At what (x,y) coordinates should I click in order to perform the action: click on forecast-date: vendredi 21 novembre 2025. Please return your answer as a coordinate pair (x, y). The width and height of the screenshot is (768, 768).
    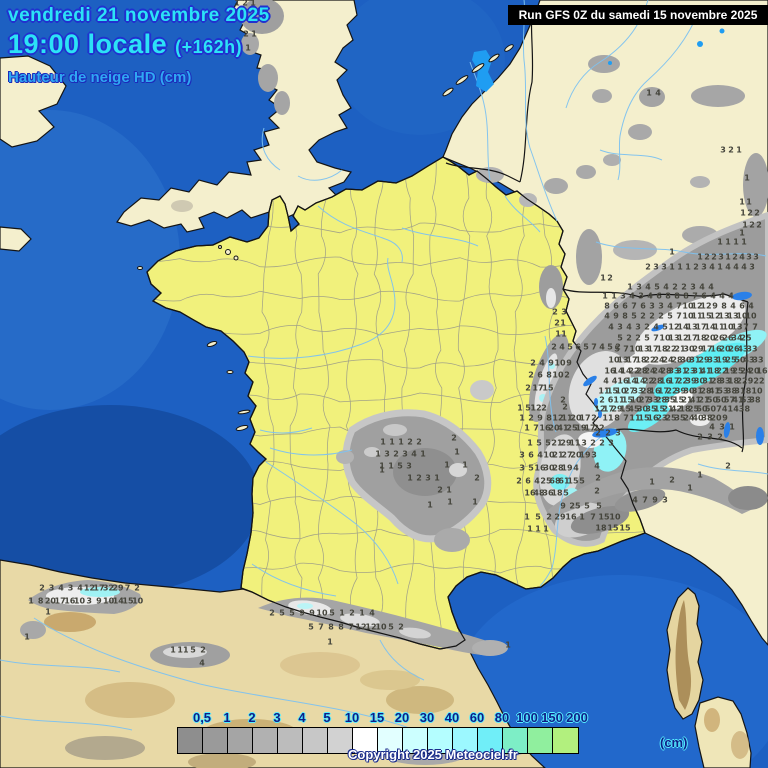
    Looking at the image, I should click on (139, 15).